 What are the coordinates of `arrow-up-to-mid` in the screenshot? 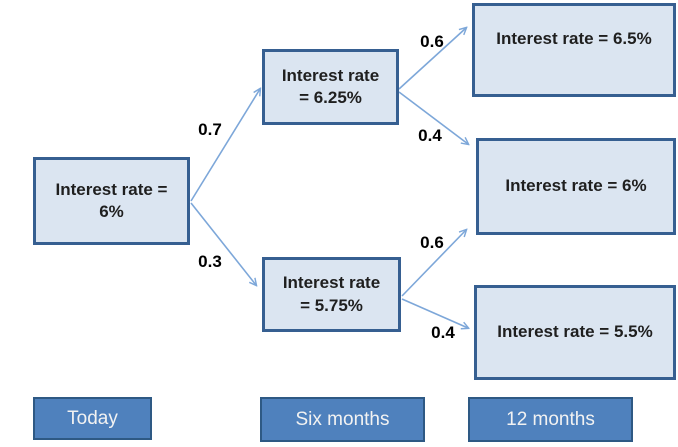 It's located at (433, 117).